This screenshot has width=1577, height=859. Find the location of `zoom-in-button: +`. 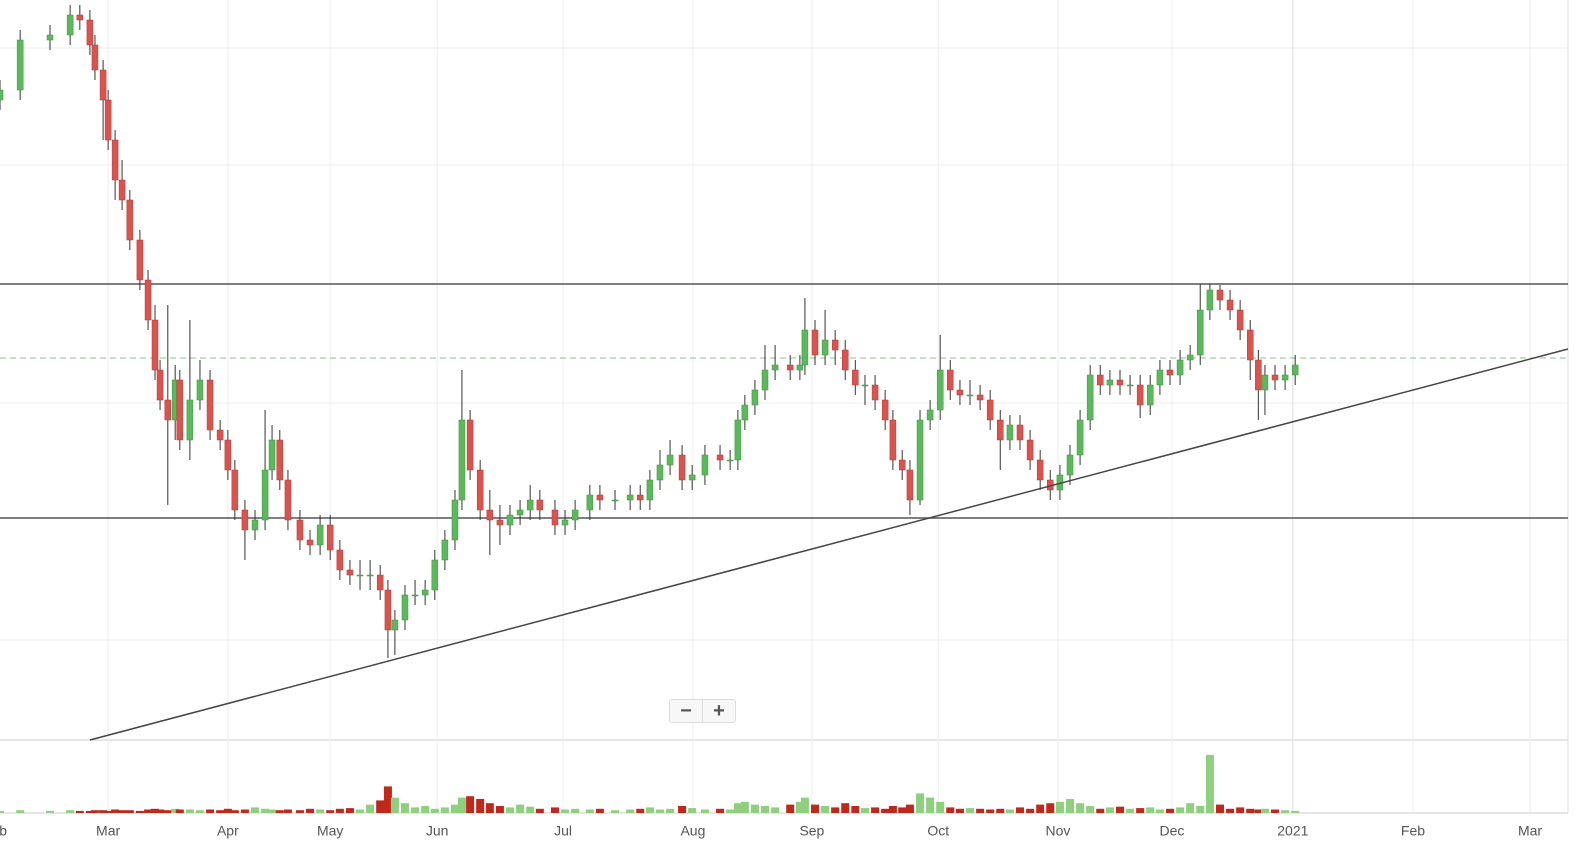

zoom-in-button: + is located at coordinates (718, 711).